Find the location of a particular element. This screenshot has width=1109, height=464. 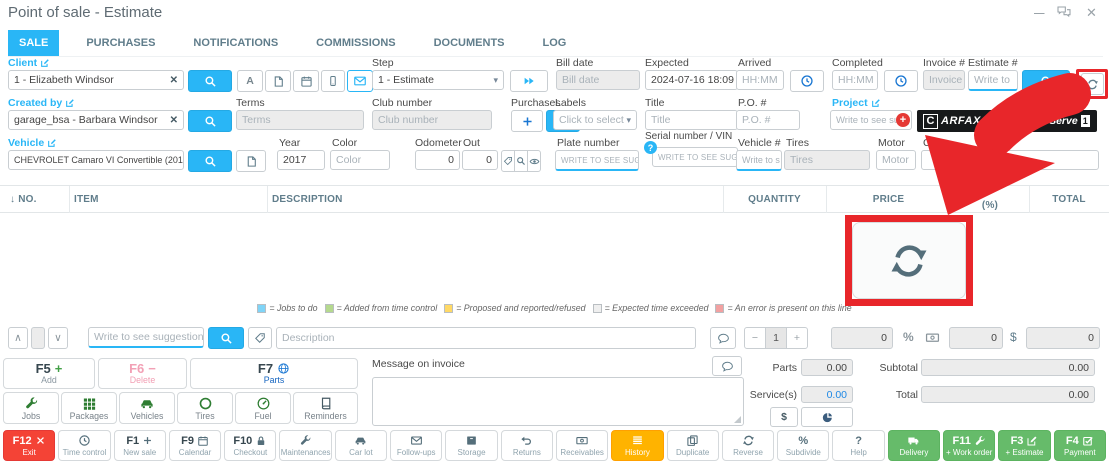

vehicle-search-button is located at coordinates (210, 161).